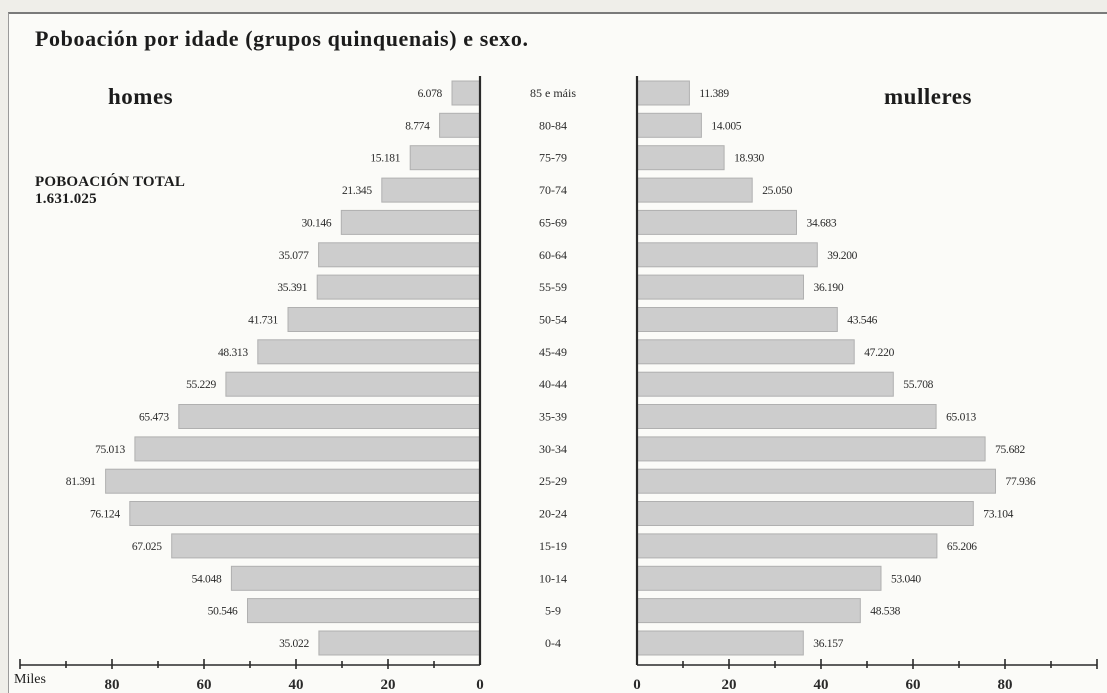  Describe the element at coordinates (553, 578) in the screenshot. I see `age-label-10-14: 10-14` at that location.